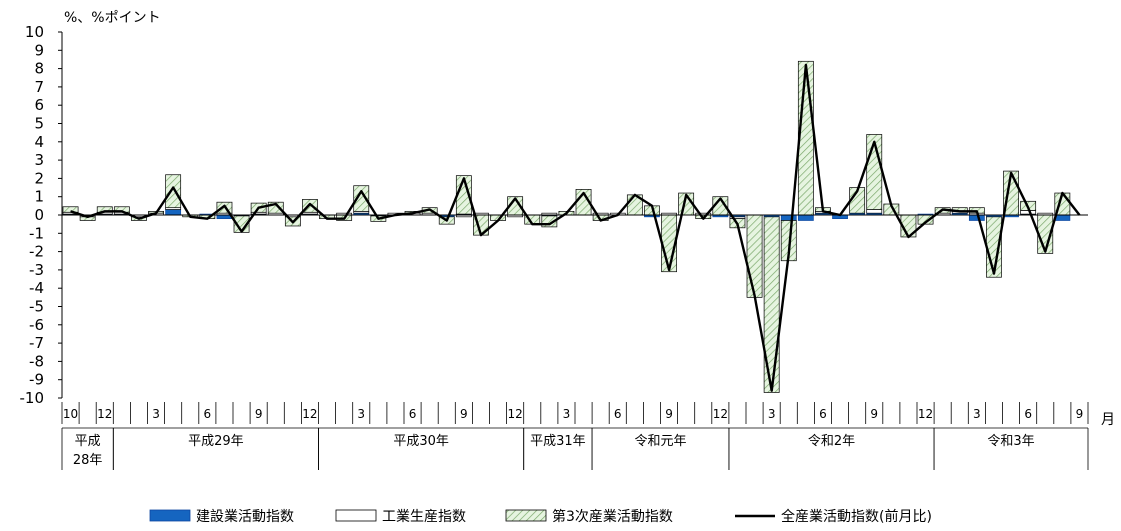 Image resolution: width=1121 pixels, height=531 pixels. I want to click on y-tick-label: -6, so click(36, 325).